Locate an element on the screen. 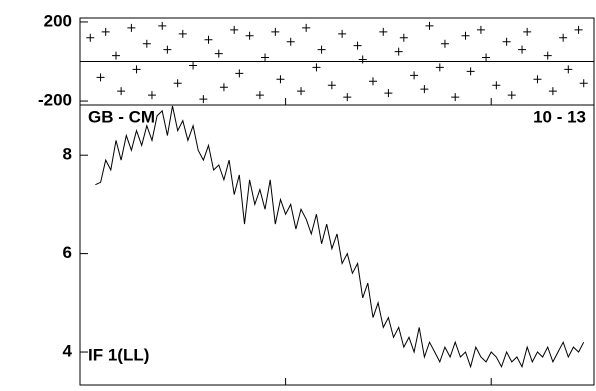 This screenshot has height=391, width=596. y-tick-label: 6 is located at coordinates (67, 252).